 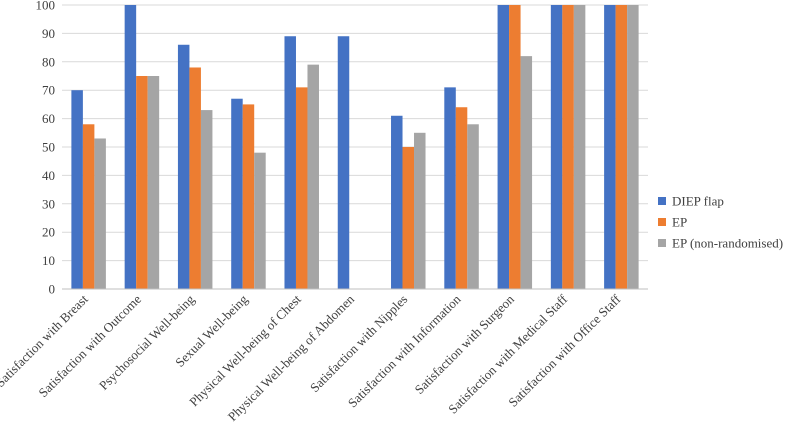 I want to click on y-tick-label: 80, so click(x=48, y=61).